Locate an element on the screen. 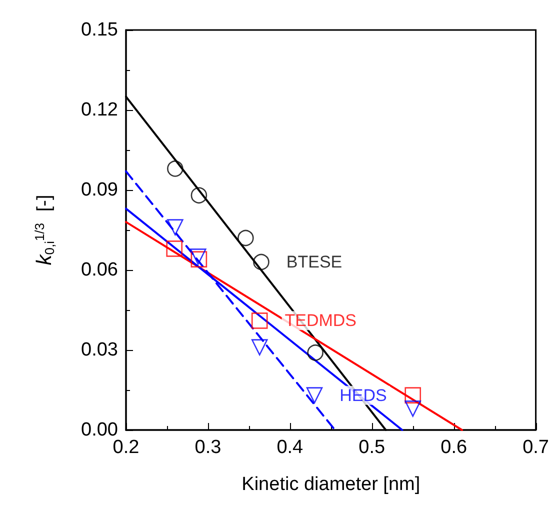 The height and width of the screenshot is (510, 560). y-tick-label: 0.06 is located at coordinates (99, 270).